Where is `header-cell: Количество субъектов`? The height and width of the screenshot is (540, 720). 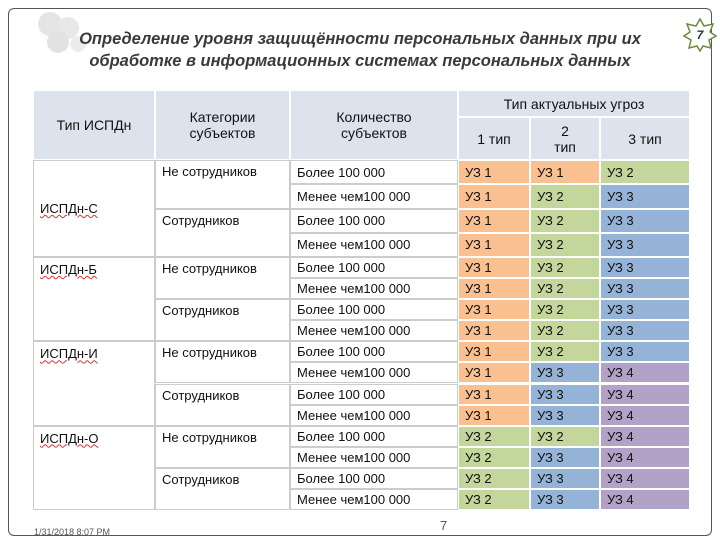 header-cell: Количество субъектов is located at coordinates (374, 125).